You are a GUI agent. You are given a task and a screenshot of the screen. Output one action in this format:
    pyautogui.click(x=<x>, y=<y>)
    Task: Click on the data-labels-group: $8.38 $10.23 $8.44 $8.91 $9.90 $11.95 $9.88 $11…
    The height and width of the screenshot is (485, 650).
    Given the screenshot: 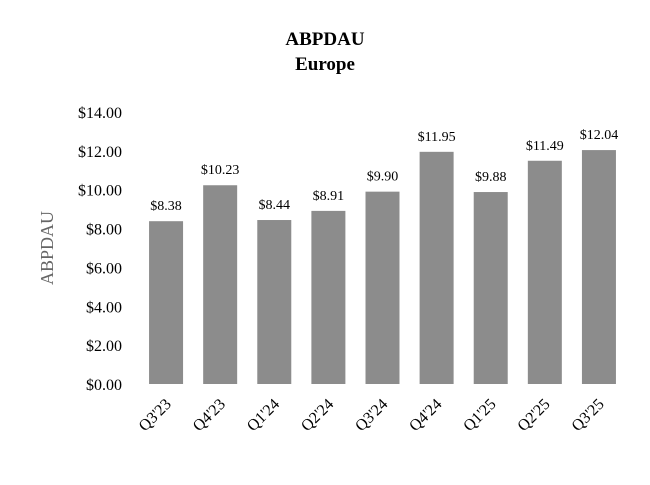 What is the action you would take?
    pyautogui.click(x=384, y=171)
    